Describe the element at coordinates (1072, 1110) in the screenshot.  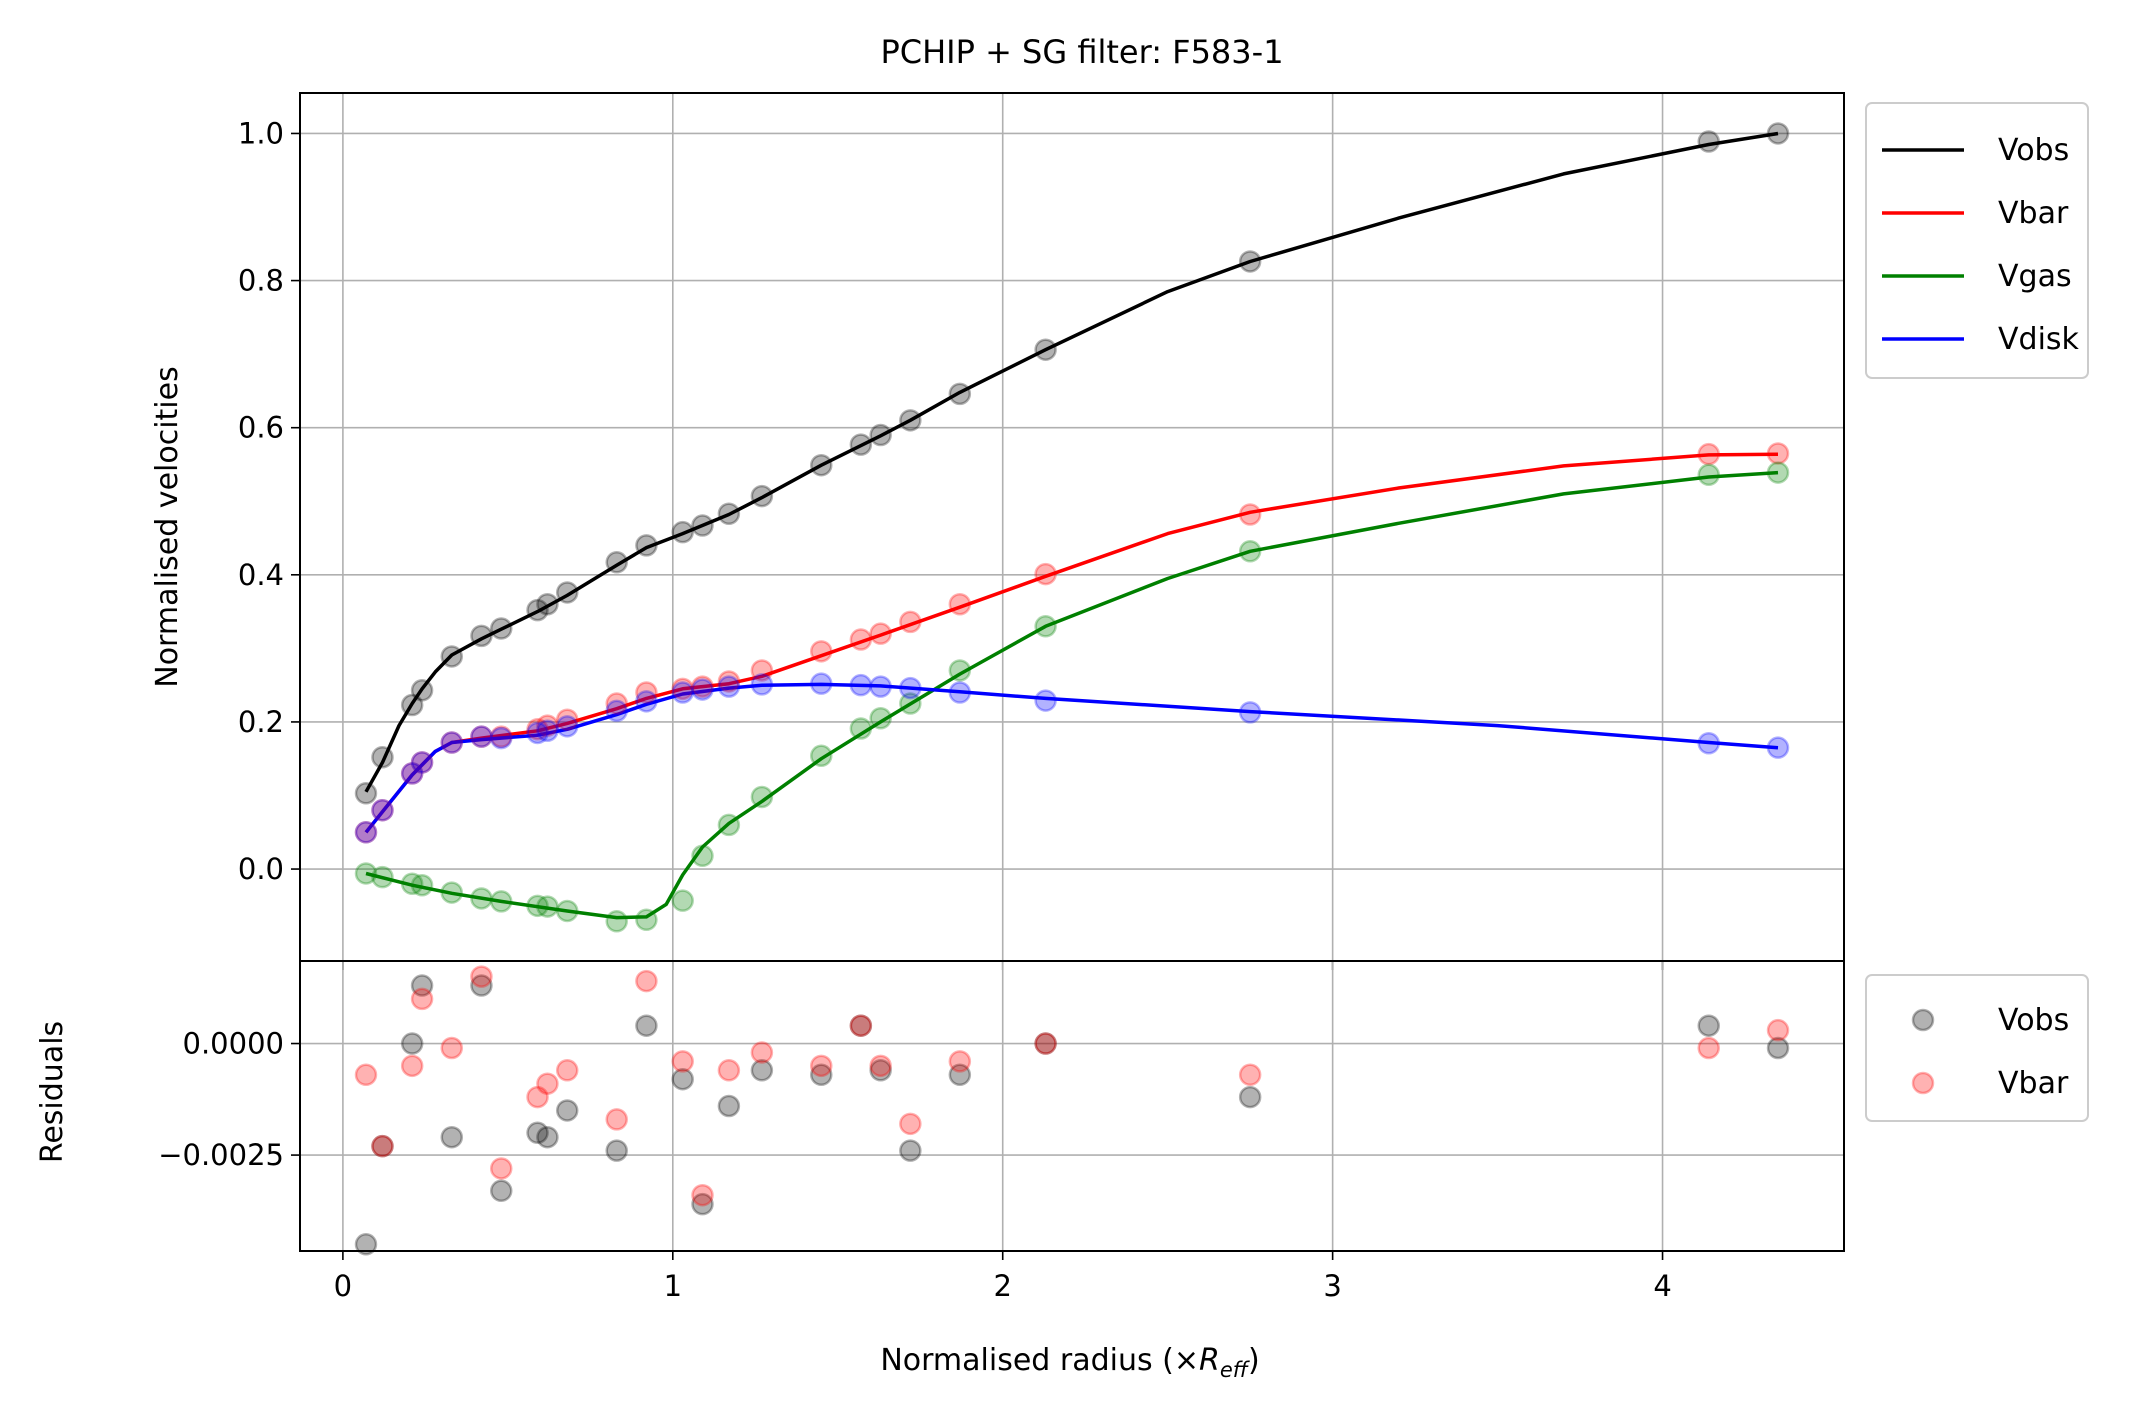
I see `bottom-points` at that location.